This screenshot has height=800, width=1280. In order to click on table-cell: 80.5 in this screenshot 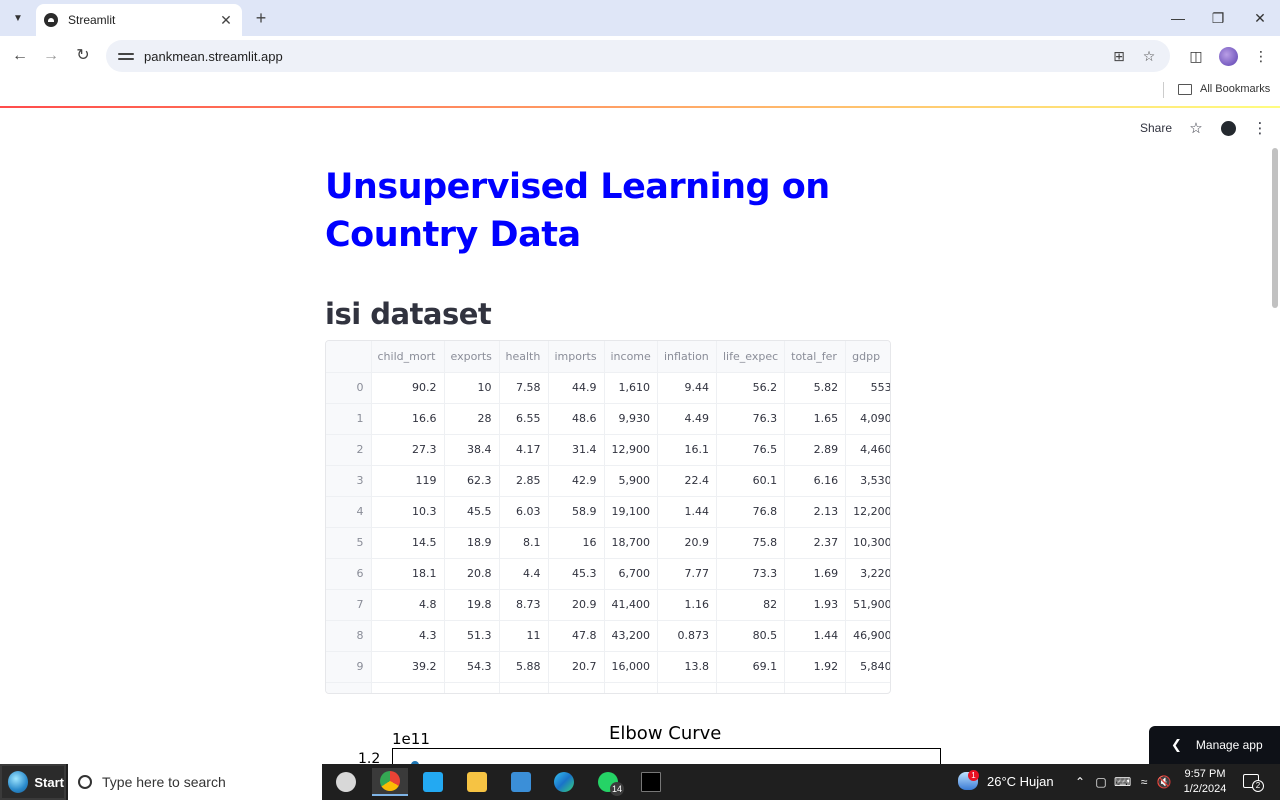, I will do `click(751, 636)`.